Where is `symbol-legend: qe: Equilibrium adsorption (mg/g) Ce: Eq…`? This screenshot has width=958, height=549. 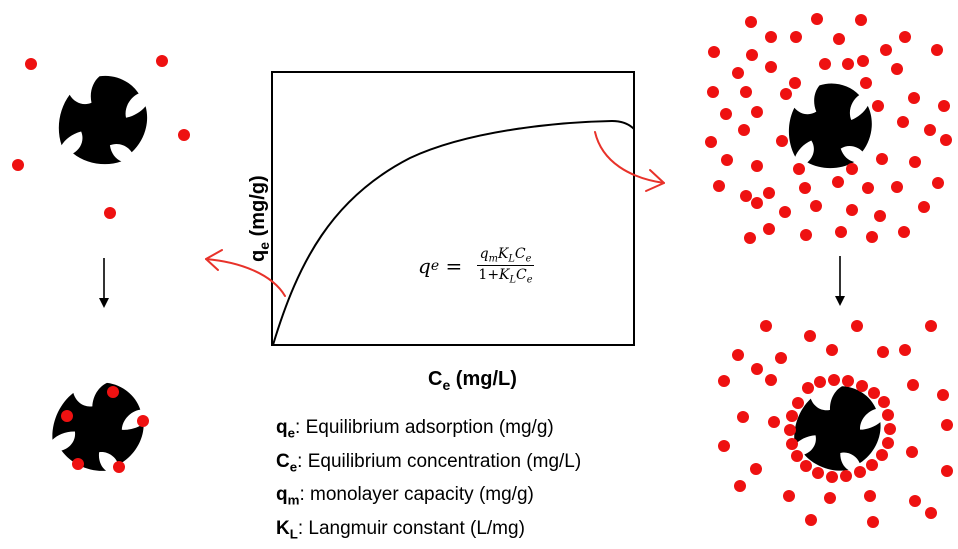
symbol-legend: qe: Equilibrium adsorption (mg/g) Ce: Eq… is located at coordinates (428, 481).